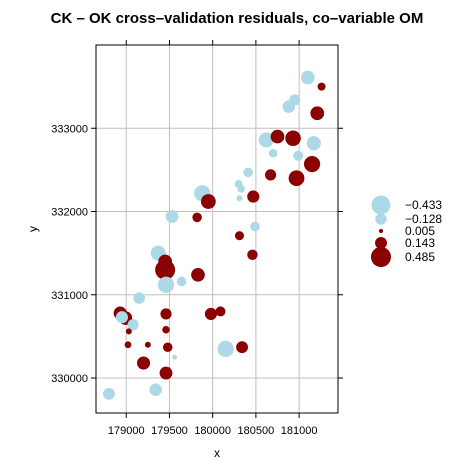 This screenshot has height=474, width=474. Describe the element at coordinates (212, 431) in the screenshot. I see `x-tick-label: 180000` at that location.